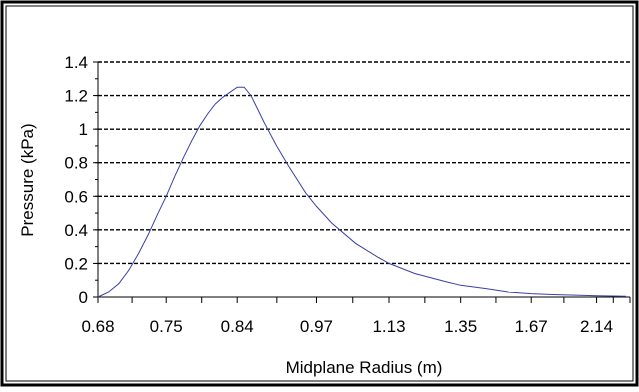  I want to click on x-tick-label: 2.14, so click(596, 326).